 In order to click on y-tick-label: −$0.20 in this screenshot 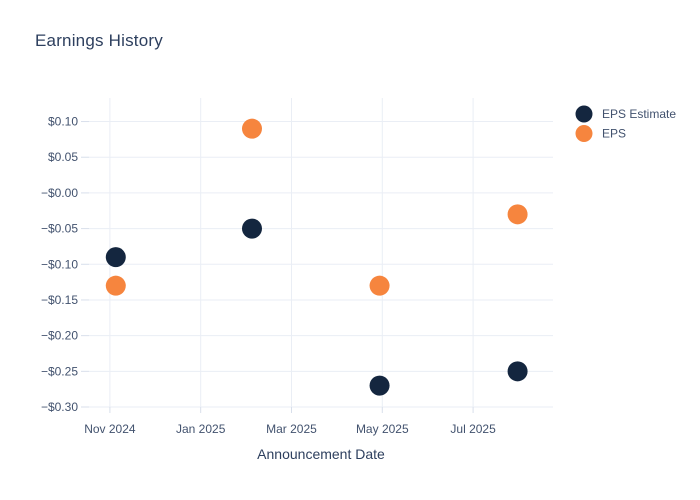, I will do `click(59, 336)`.